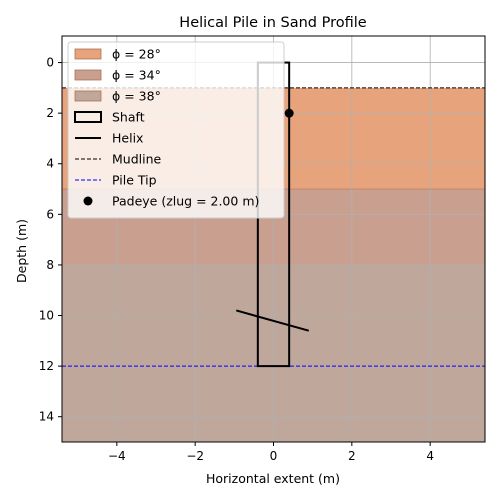 The image size is (500, 500). What do you see at coordinates (136, 96) in the screenshot?
I see `legend-label: ϕ = 38°` at bounding box center [136, 96].